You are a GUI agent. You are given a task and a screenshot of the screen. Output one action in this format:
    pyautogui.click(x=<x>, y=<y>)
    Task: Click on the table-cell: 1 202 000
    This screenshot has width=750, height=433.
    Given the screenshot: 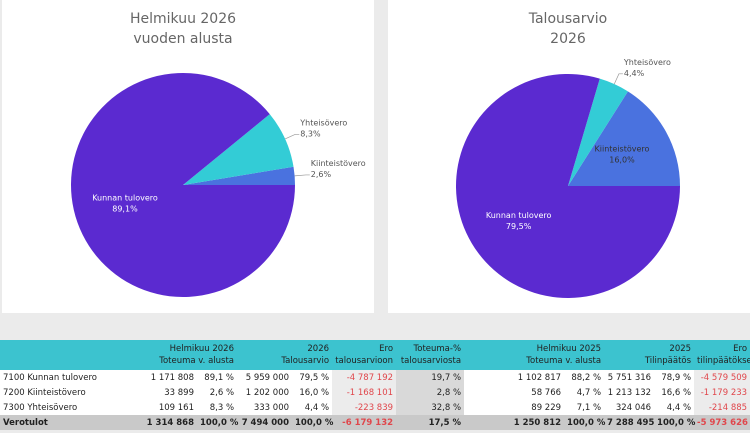 What is the action you would take?
    pyautogui.click(x=267, y=392)
    